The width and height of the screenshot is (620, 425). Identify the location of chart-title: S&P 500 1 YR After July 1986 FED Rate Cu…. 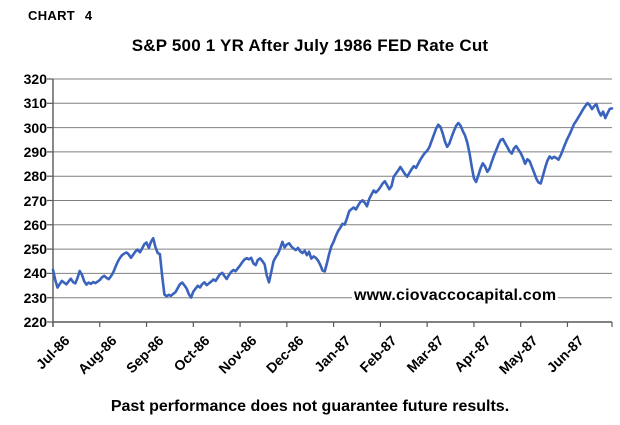
(310, 45).